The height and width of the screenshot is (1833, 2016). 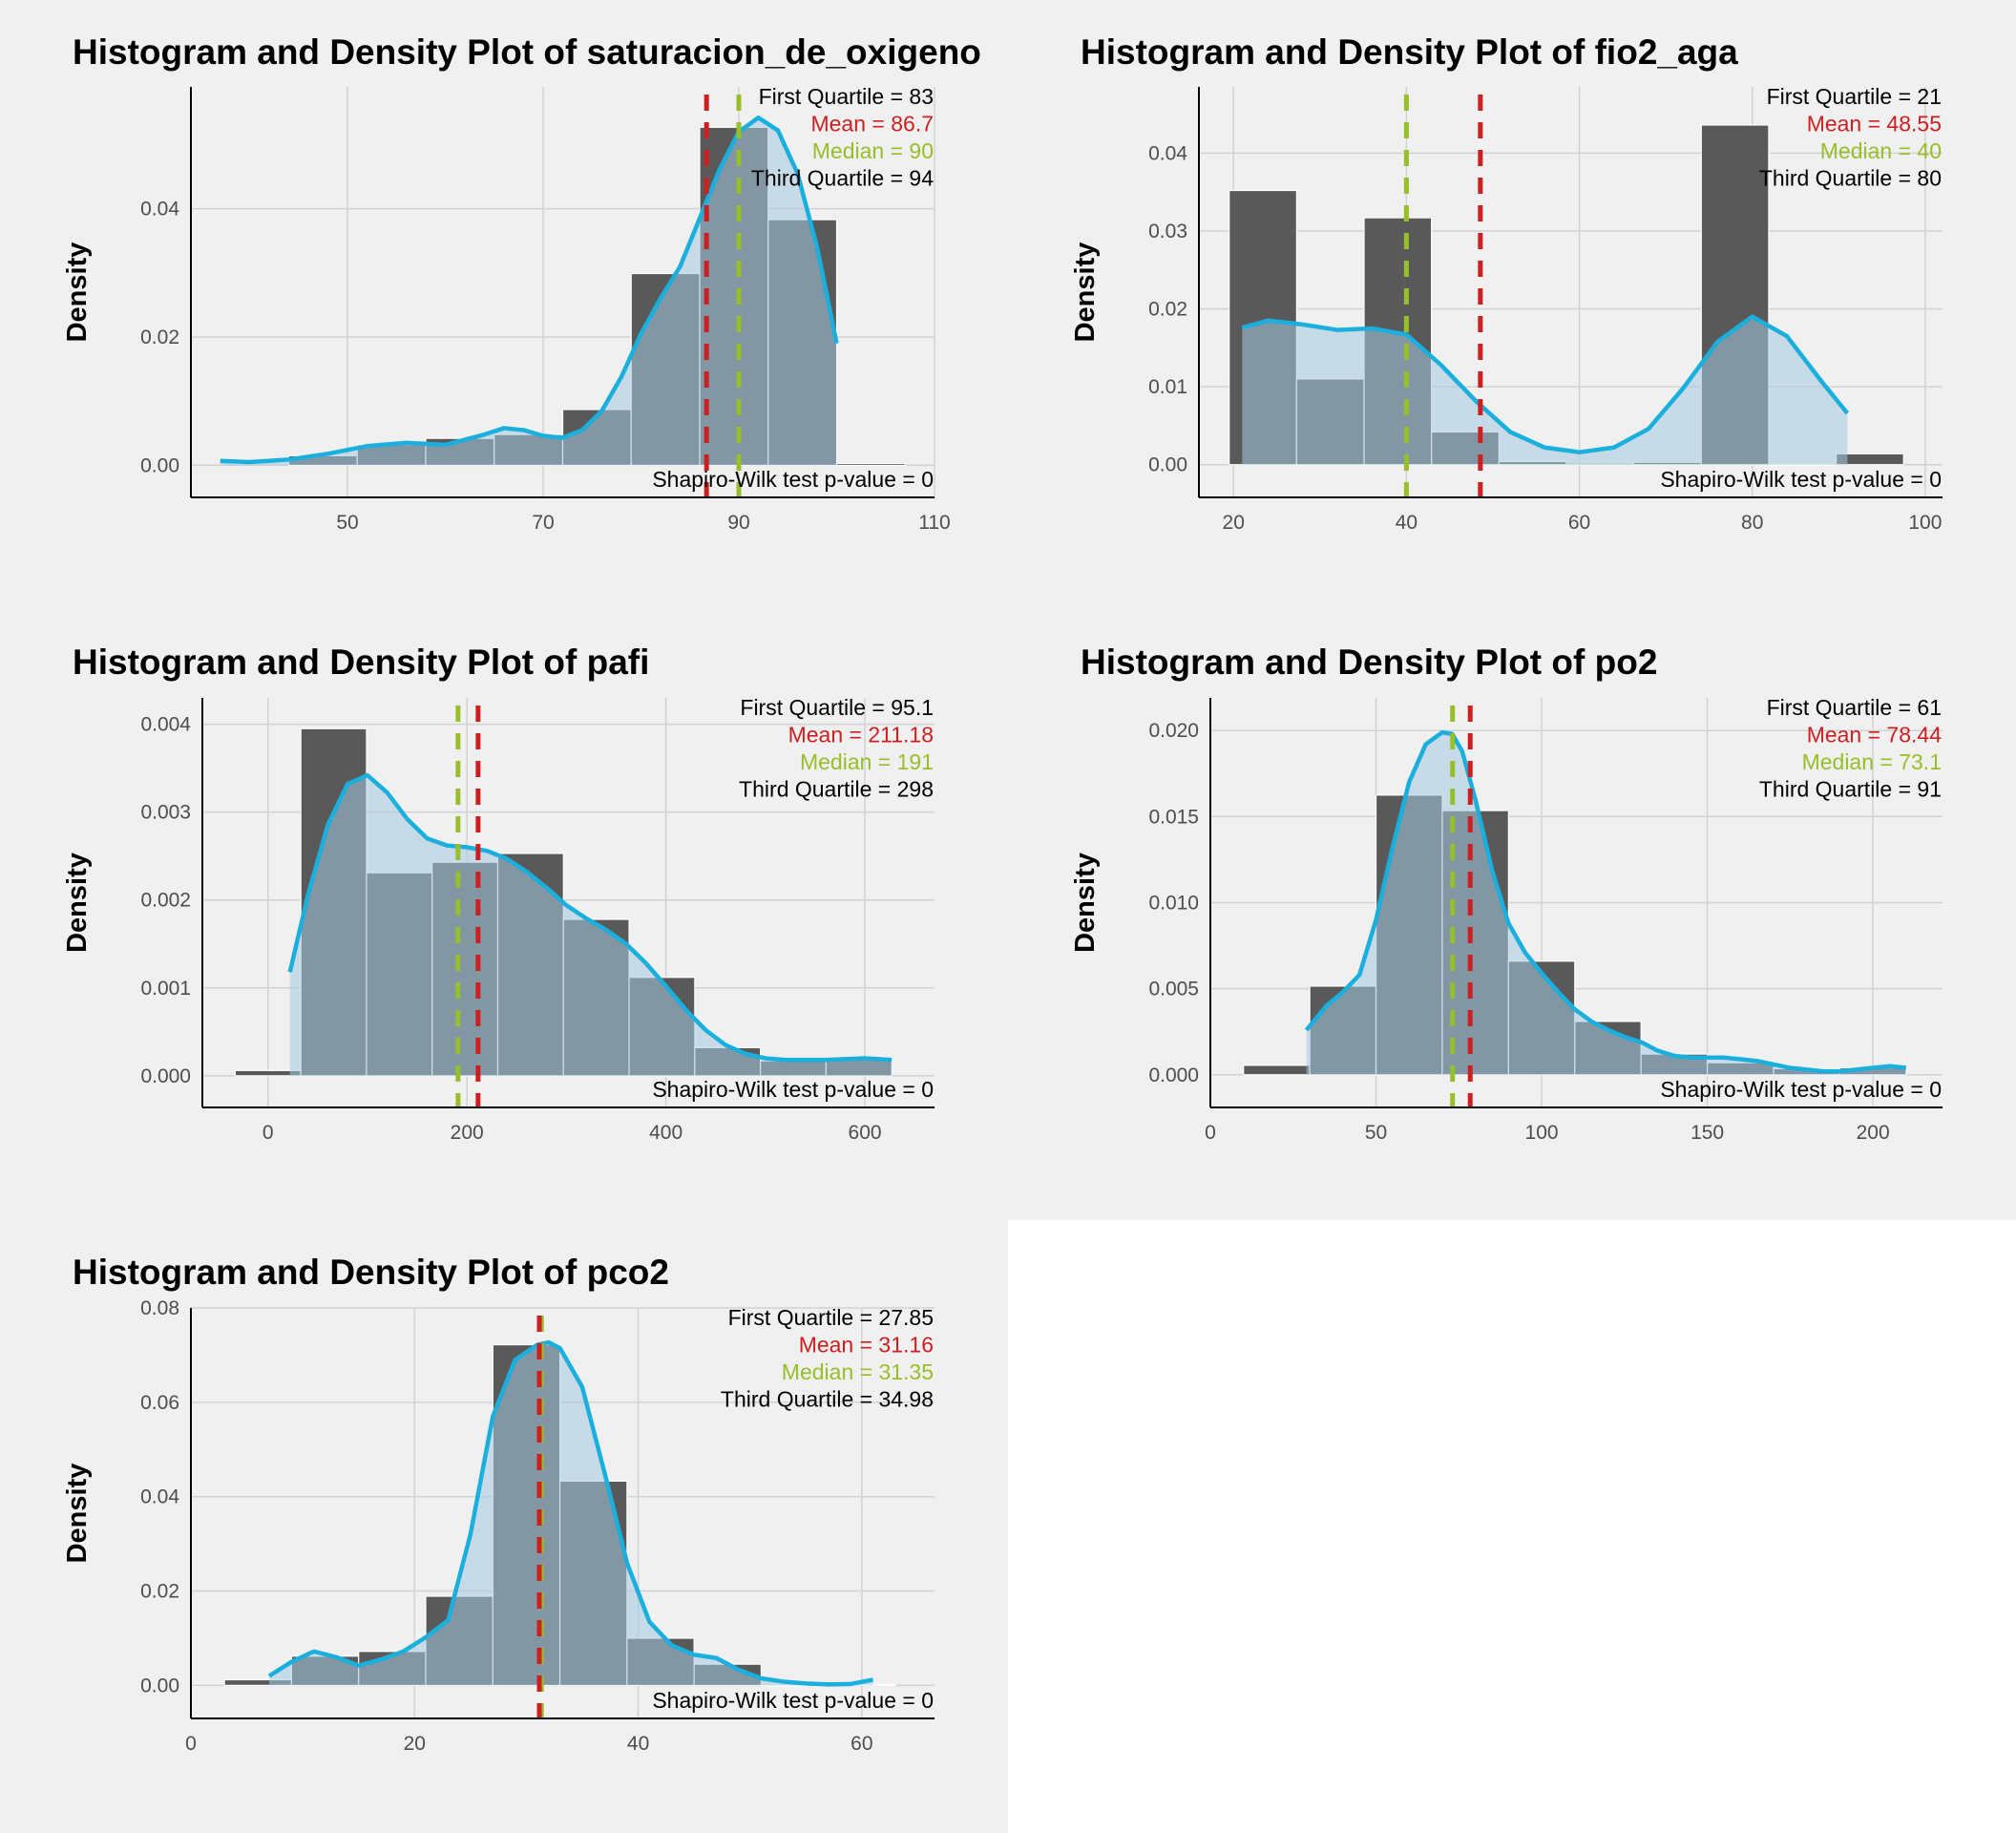 I want to click on median-label: Median = 31.35, so click(x=858, y=1371).